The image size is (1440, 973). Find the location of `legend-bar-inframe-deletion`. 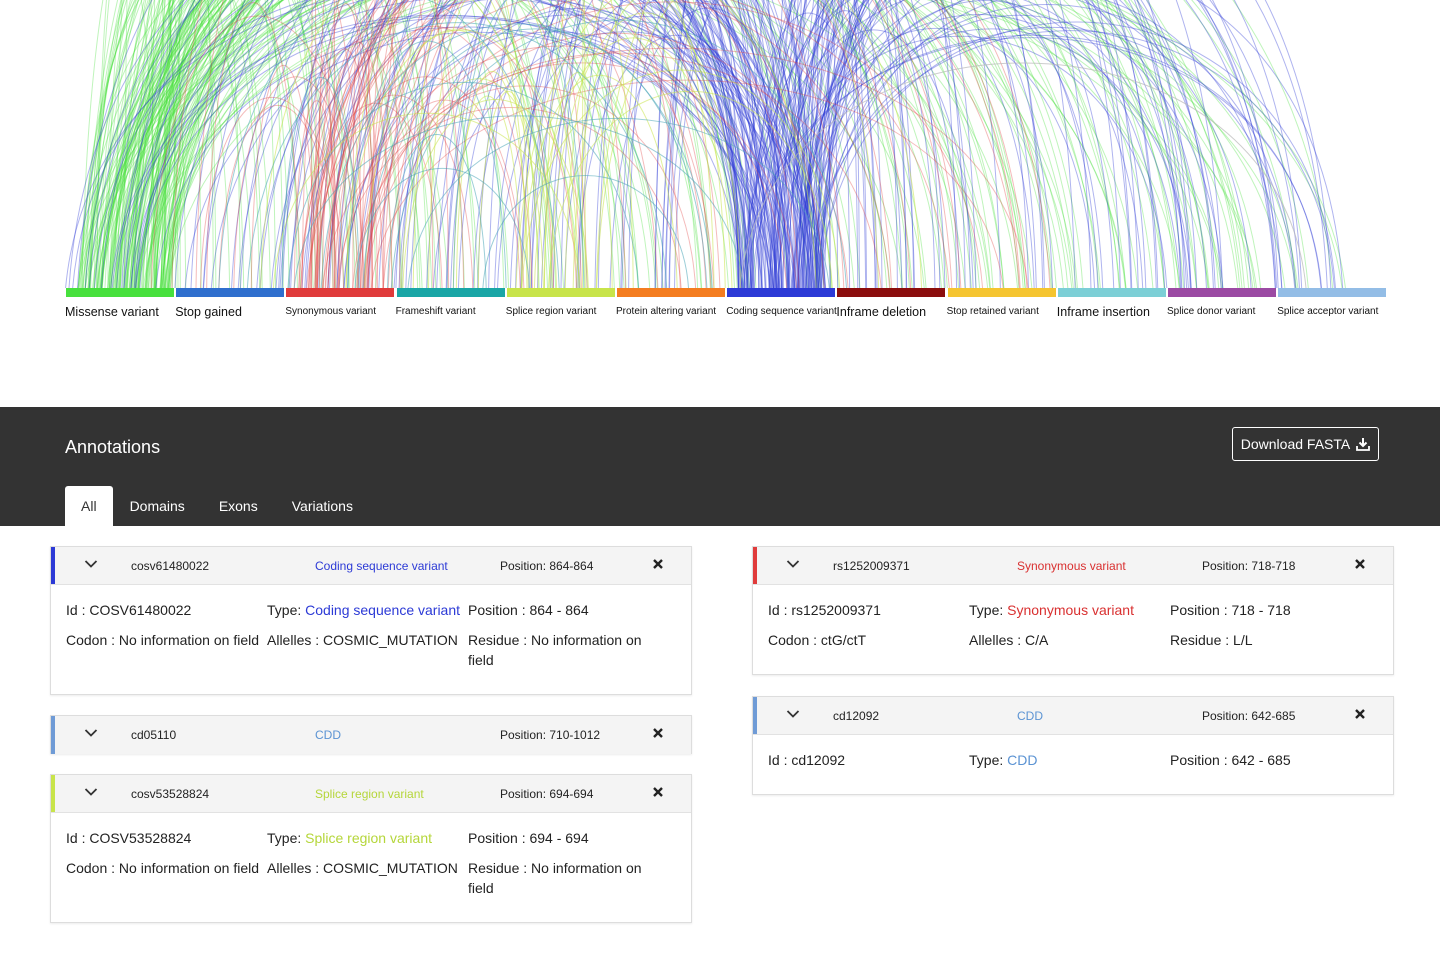

legend-bar-inframe-deletion is located at coordinates (891, 292).